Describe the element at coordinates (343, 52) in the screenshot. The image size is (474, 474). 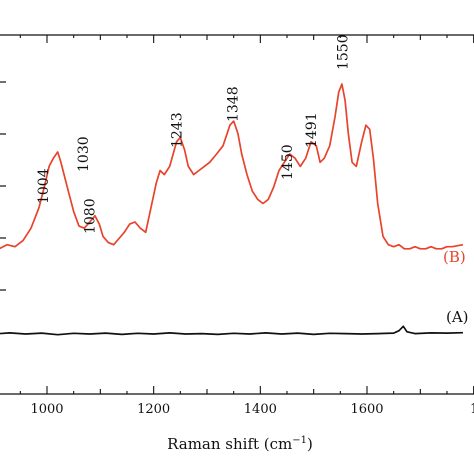
I see `peak-label-1550: 1550` at that location.